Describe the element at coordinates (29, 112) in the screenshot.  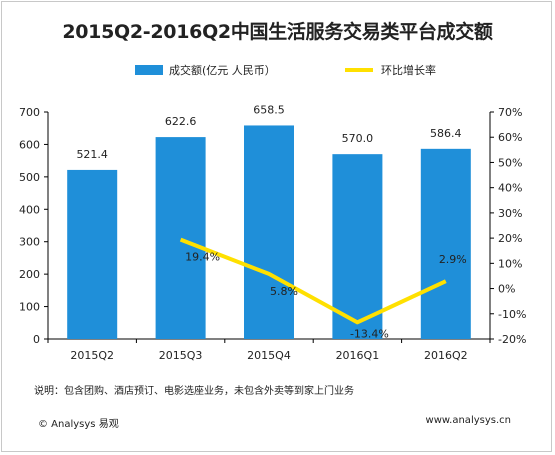
I see `y-left-tick-label: 700` at that location.